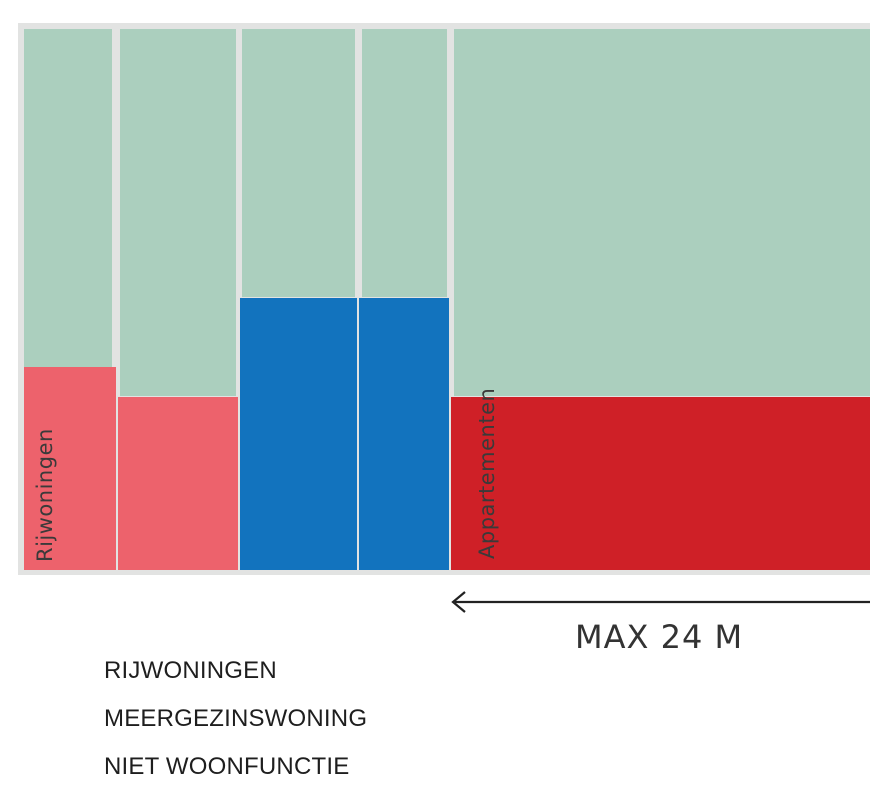 The width and height of the screenshot is (870, 800). What do you see at coordinates (236, 718) in the screenshot?
I see `legend-item-meergezinswoning: MEERGEZINSWONING` at bounding box center [236, 718].